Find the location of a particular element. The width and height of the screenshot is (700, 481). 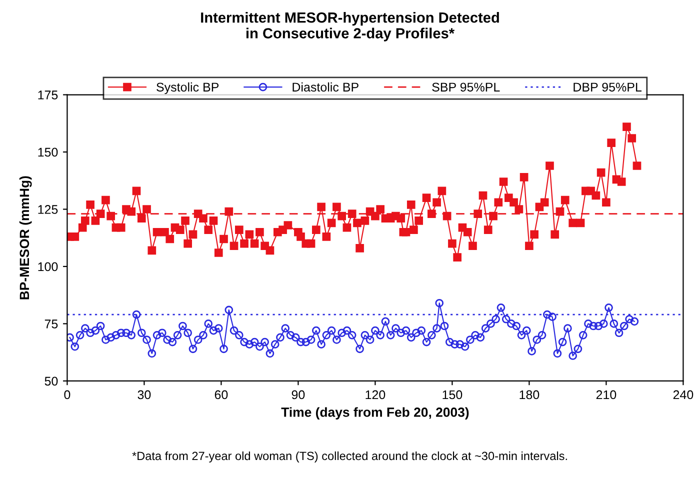

y-tick-label: 175 is located at coordinates (48, 95).